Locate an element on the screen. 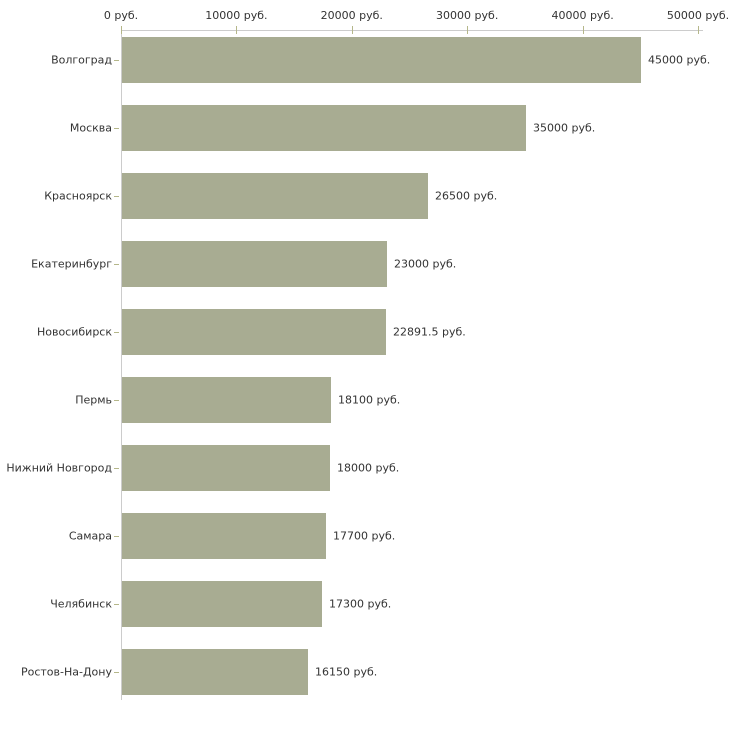 This screenshot has width=730, height=730. category-label: Ростов-На-Дону is located at coordinates (66, 672).